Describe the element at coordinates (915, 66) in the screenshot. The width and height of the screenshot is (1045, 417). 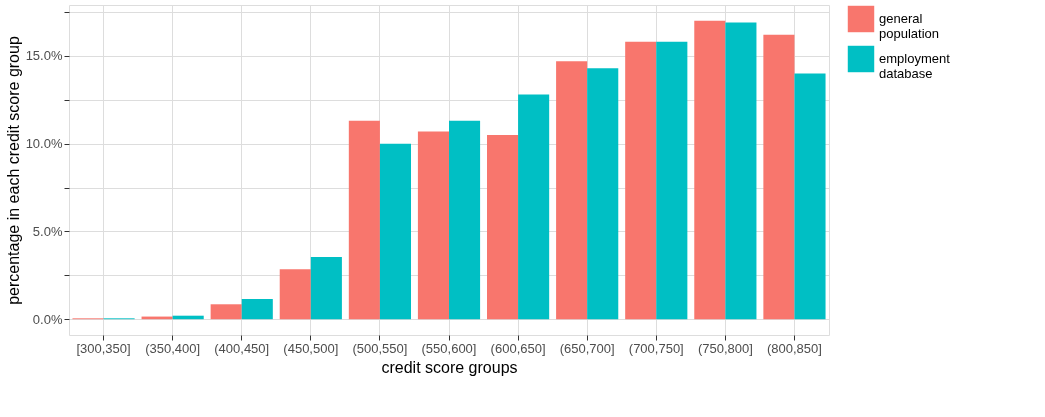
I see `legend-label: employment database` at that location.